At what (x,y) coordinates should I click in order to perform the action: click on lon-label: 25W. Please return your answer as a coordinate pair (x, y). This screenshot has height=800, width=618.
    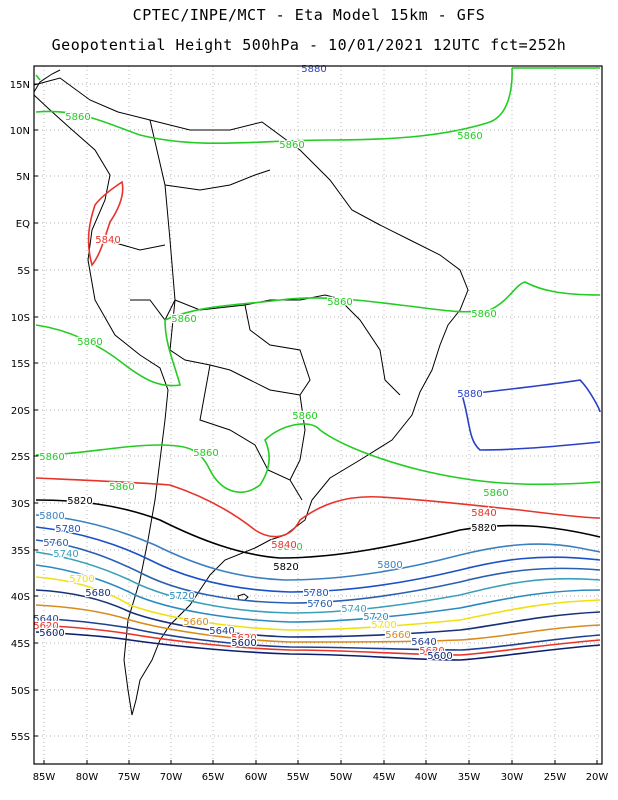
    Looking at the image, I should click on (555, 777).